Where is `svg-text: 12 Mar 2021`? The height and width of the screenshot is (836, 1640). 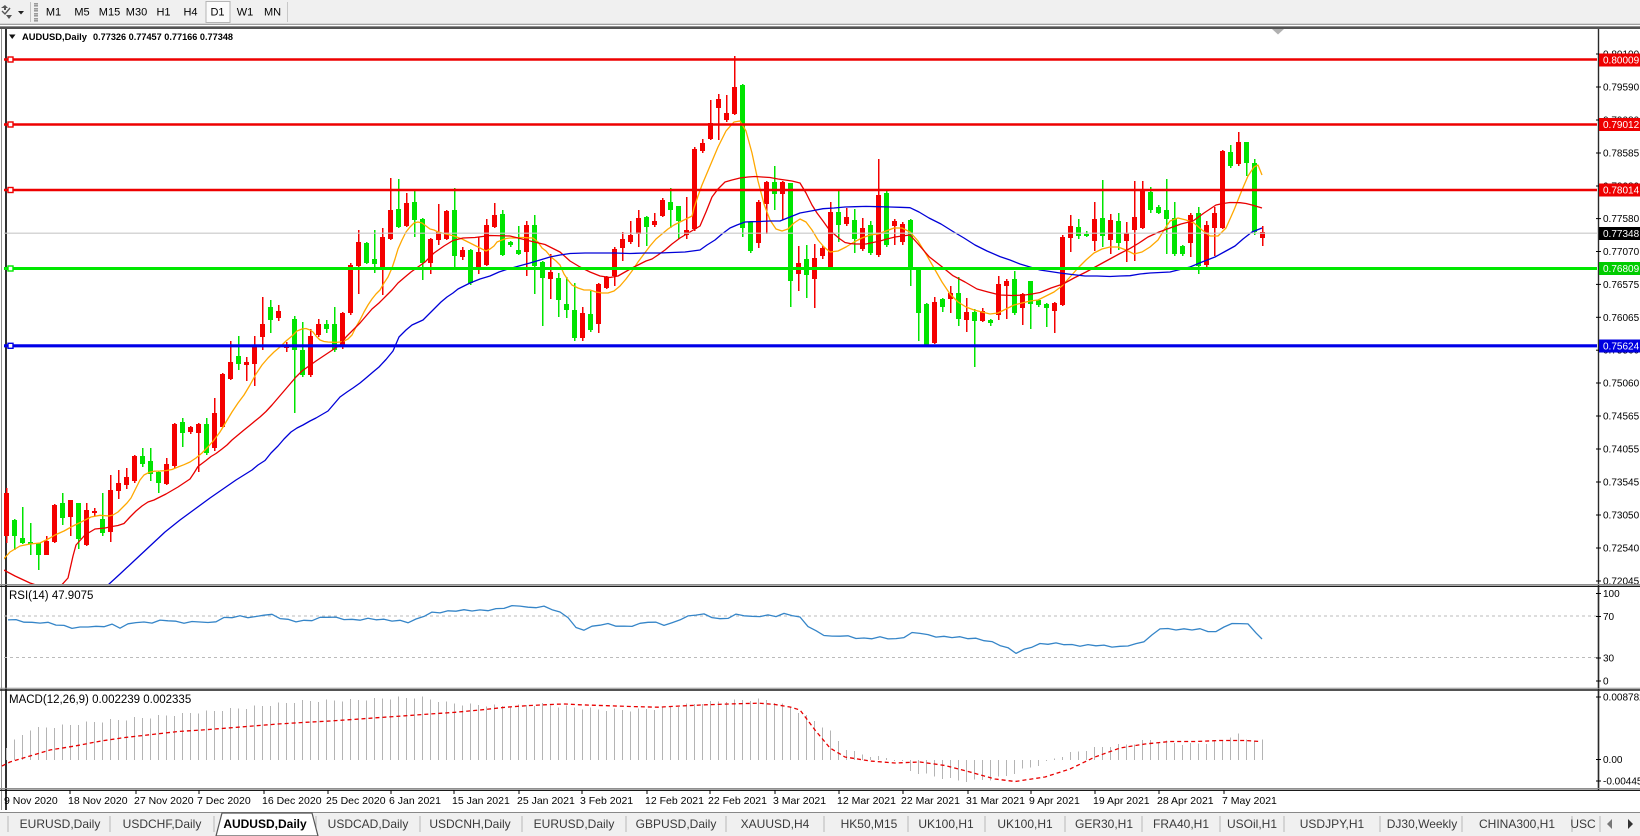 svg-text: 12 Mar 2021 is located at coordinates (866, 801).